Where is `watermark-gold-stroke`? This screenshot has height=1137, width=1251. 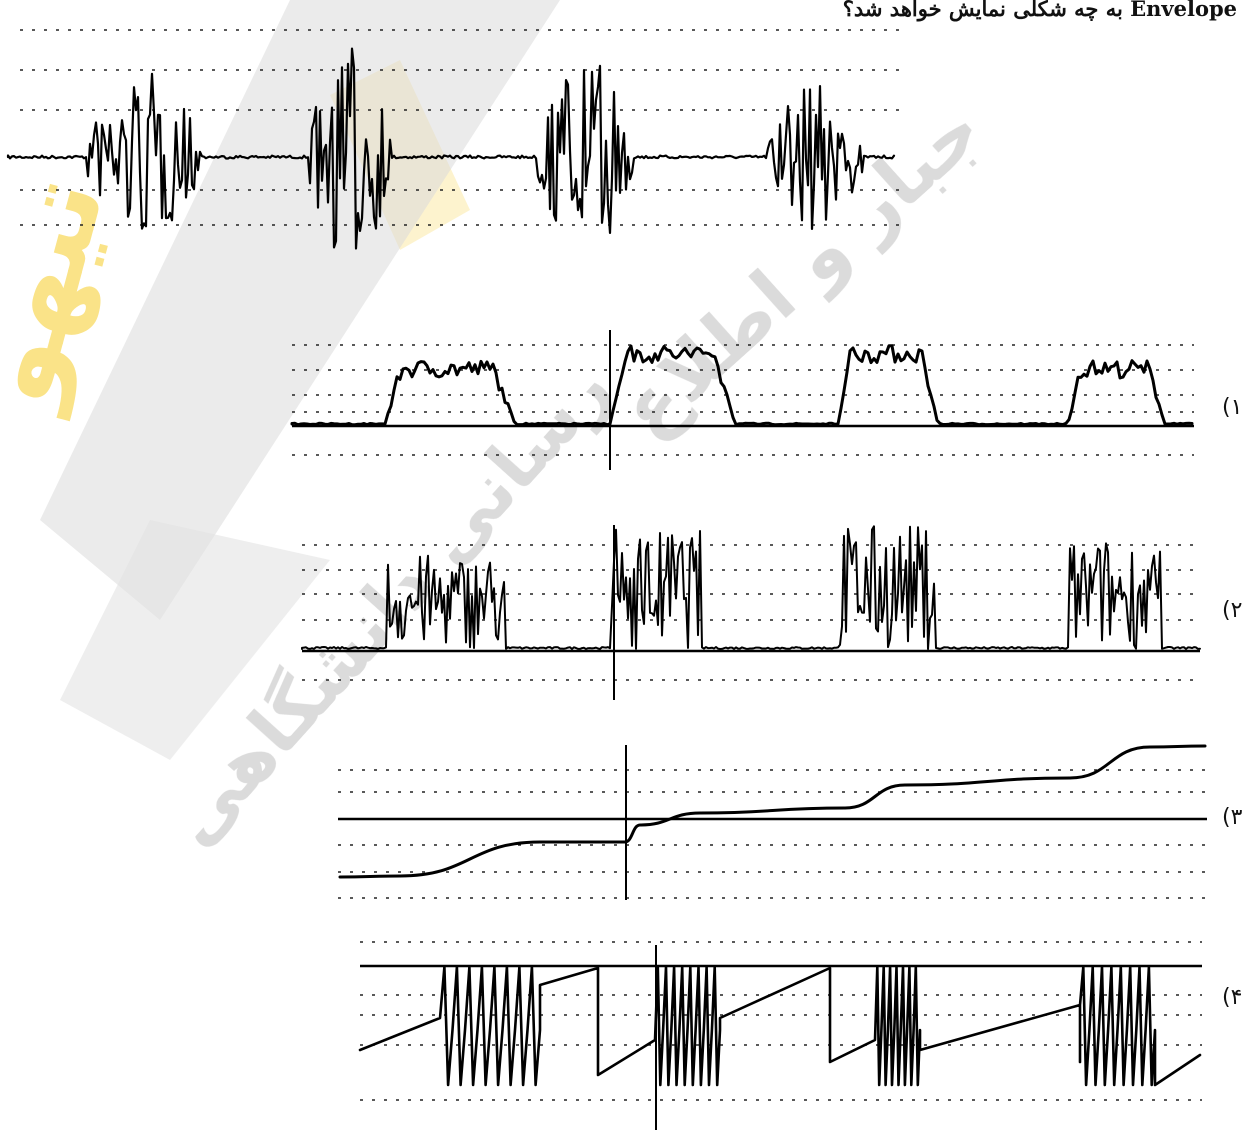 watermark-gold-stroke is located at coordinates (400, 155).